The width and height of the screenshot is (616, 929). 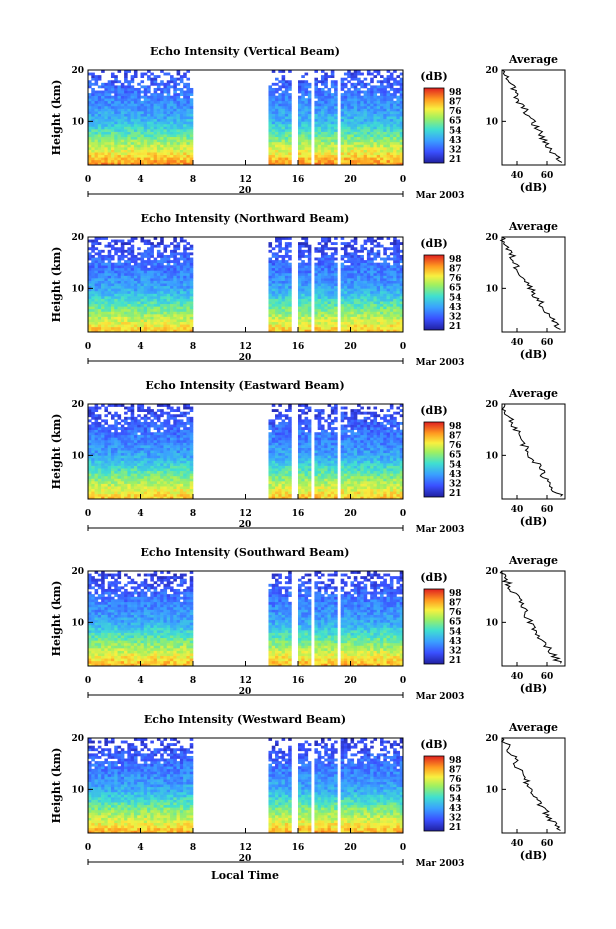 What do you see at coordinates (455, 131) in the screenshot?
I see `colorbar-tick: 54` at bounding box center [455, 131].